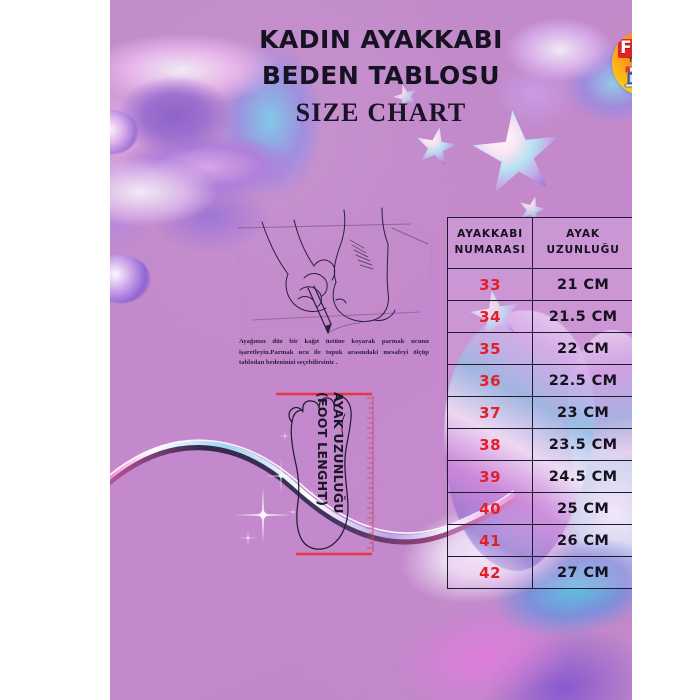 The image size is (700, 700). What do you see at coordinates (322, 449) in the screenshot?
I see `foot-length-label-line2: (FOOT LENGHT)` at bounding box center [322, 449].